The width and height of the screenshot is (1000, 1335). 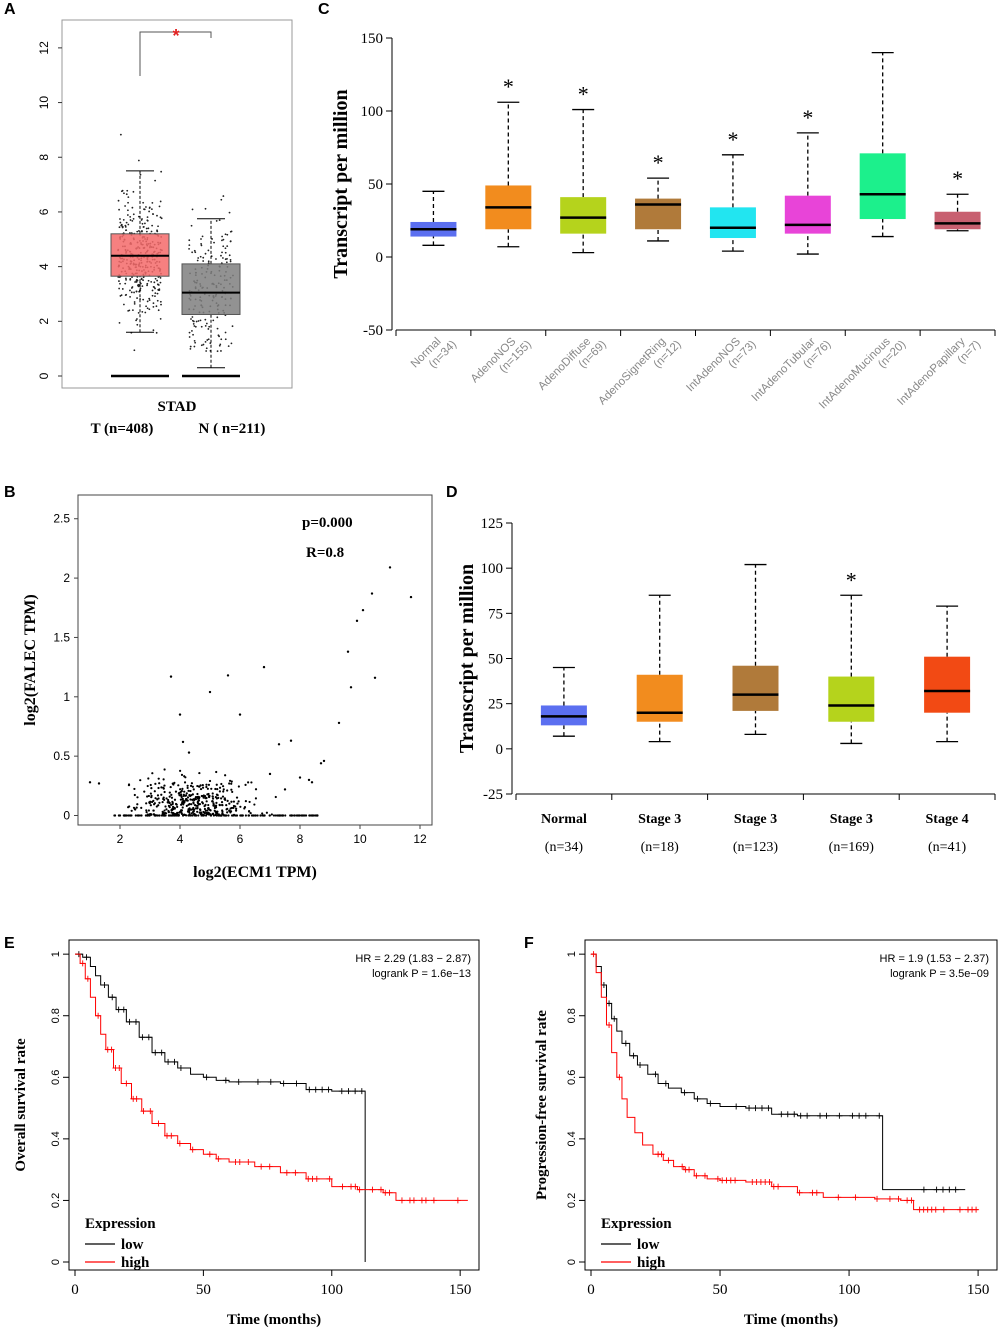 What do you see at coordinates (529, 943) in the screenshot?
I see `panel-label: F` at bounding box center [529, 943].